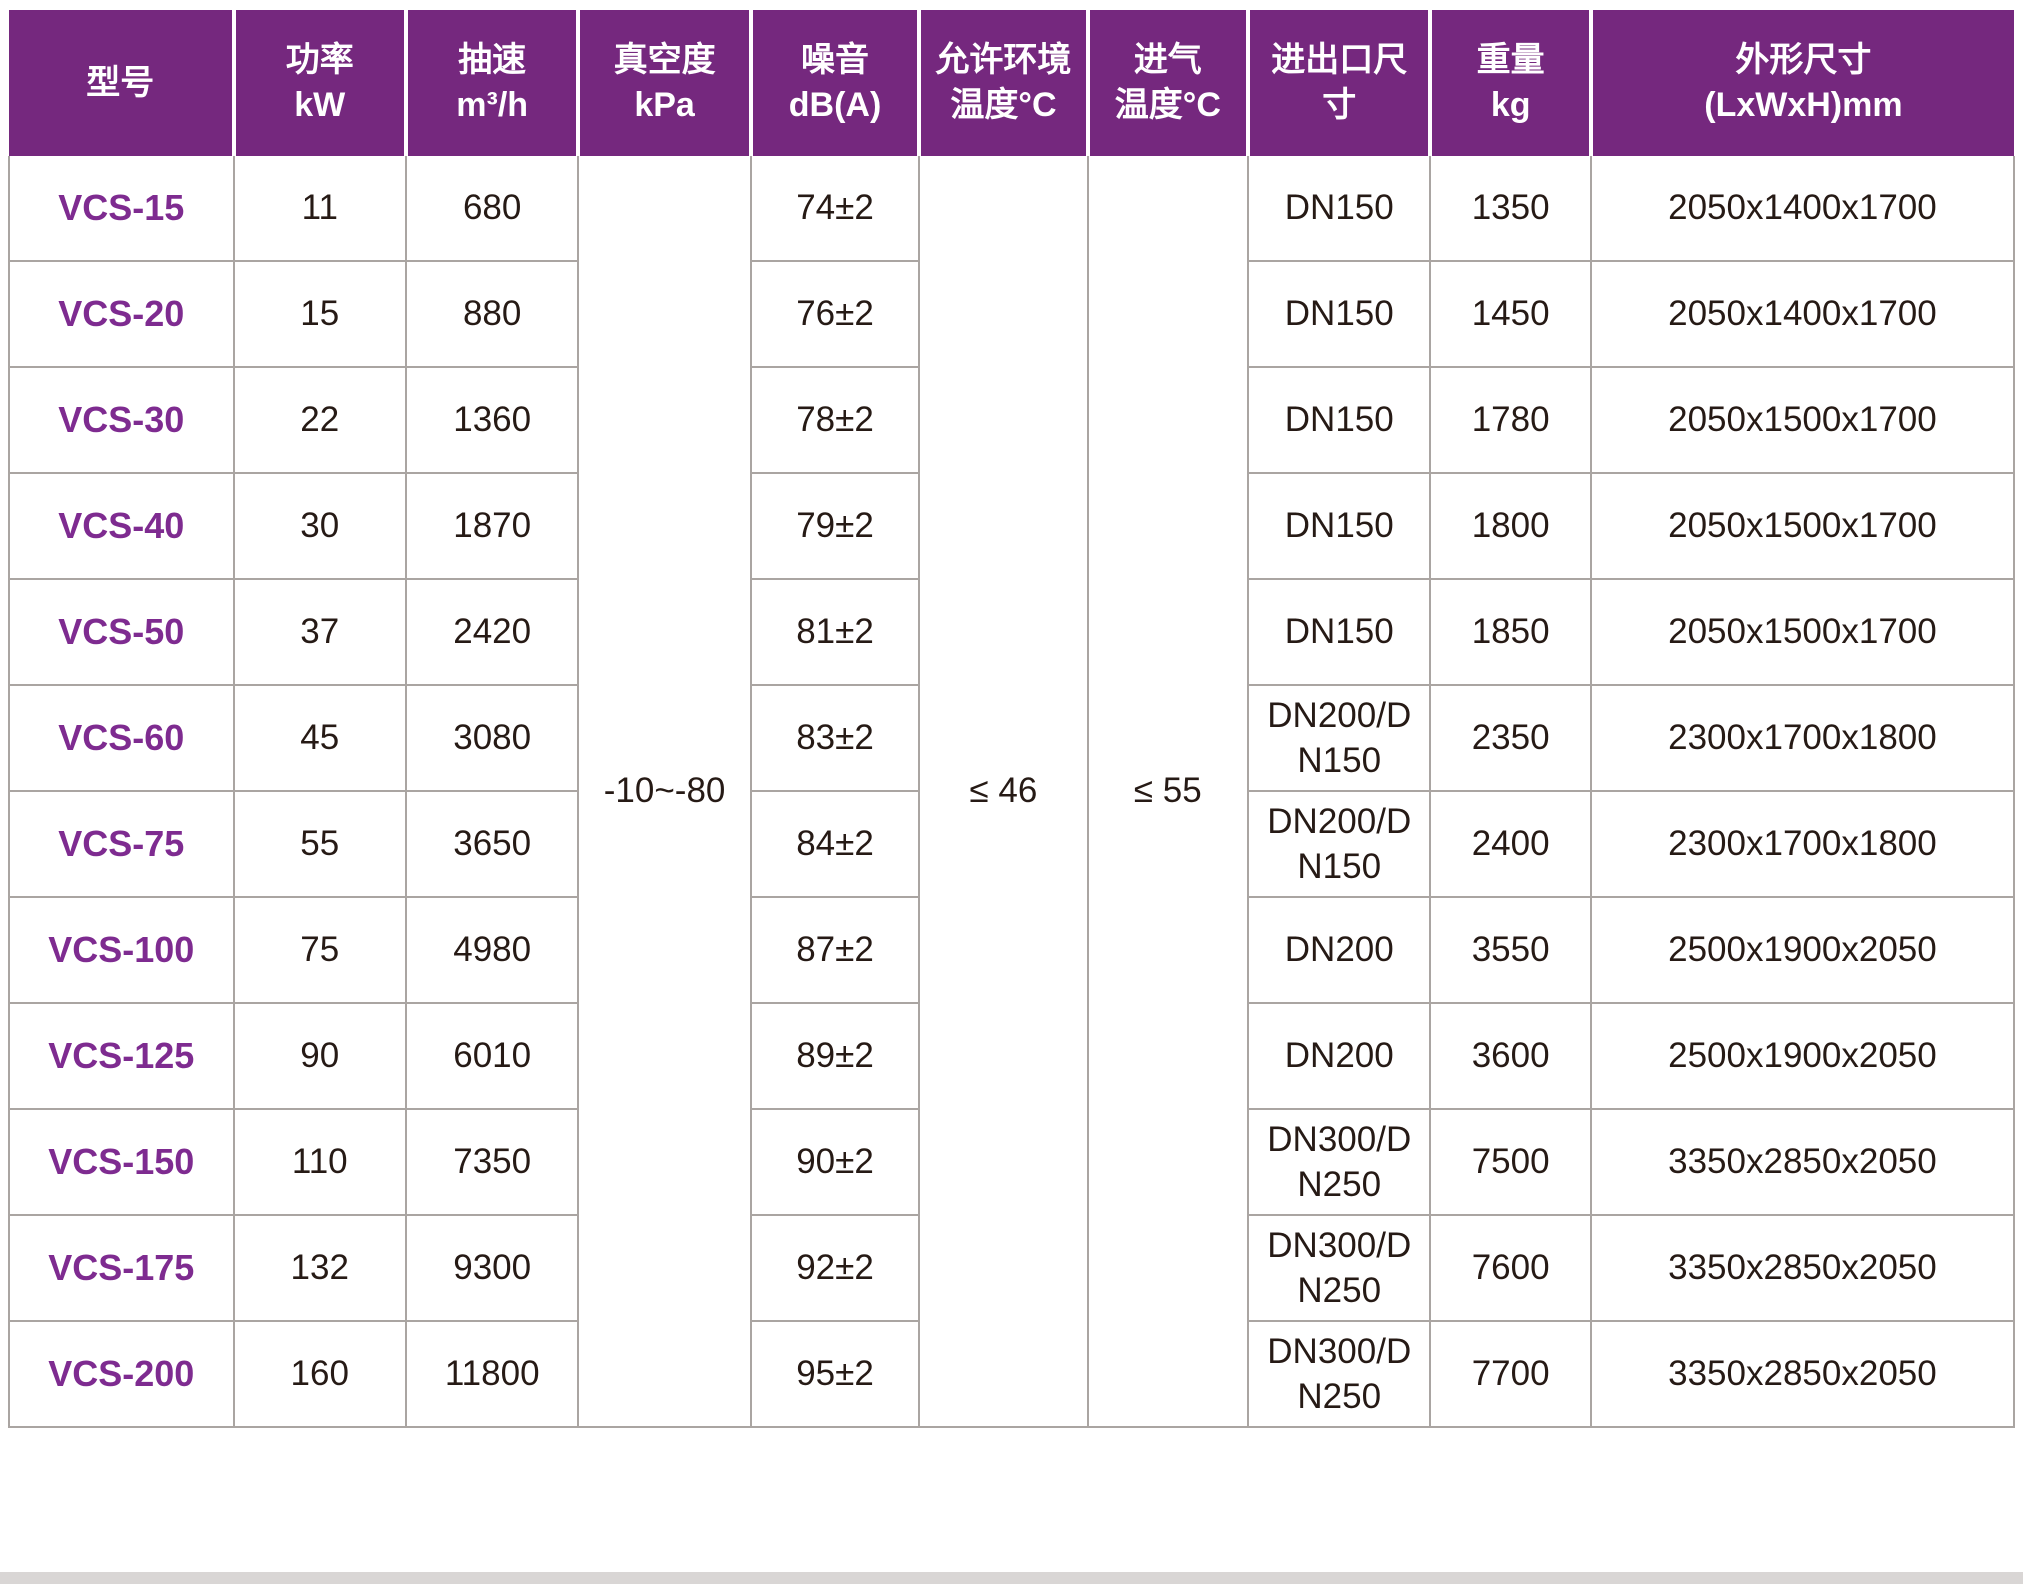 The width and height of the screenshot is (2023, 1584). I want to click on model-cell: VCS-75, so click(121, 844).